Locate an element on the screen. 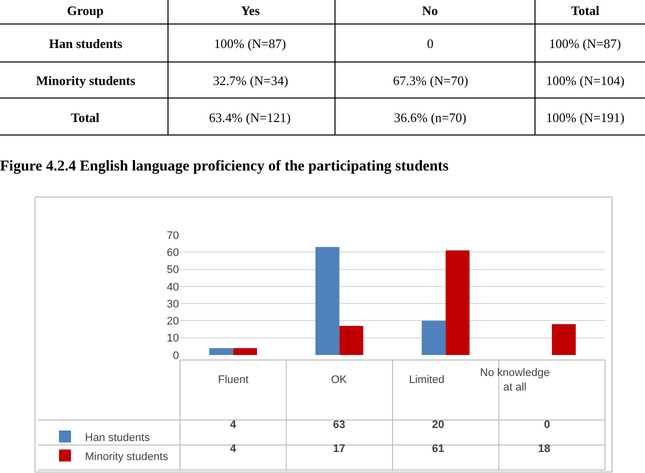  x-tick-label: Fluent is located at coordinates (233, 380).